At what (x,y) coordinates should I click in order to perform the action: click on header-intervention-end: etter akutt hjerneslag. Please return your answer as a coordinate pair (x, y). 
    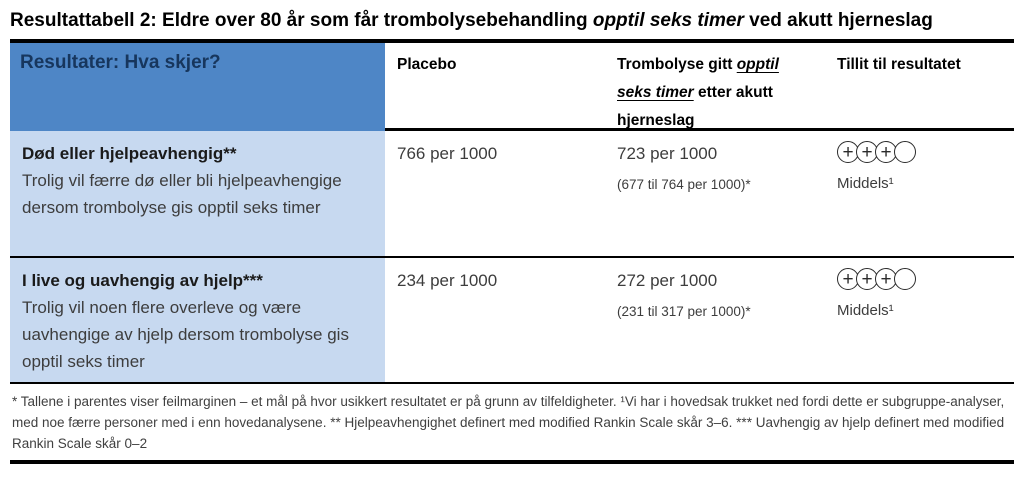
    Looking at the image, I should click on (695, 106).